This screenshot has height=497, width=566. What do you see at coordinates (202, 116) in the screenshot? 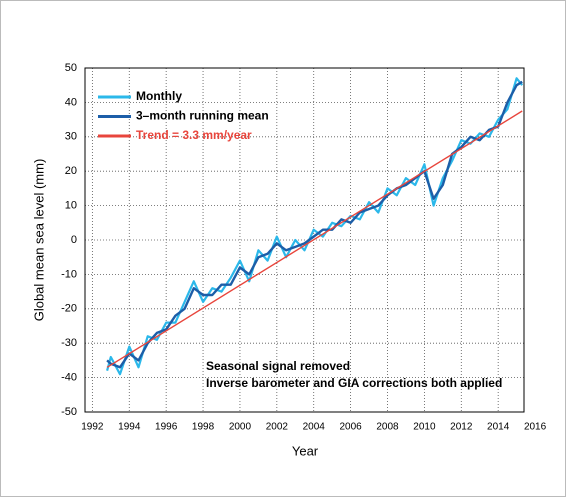
I see `legend-label: 3–month running mean` at bounding box center [202, 116].